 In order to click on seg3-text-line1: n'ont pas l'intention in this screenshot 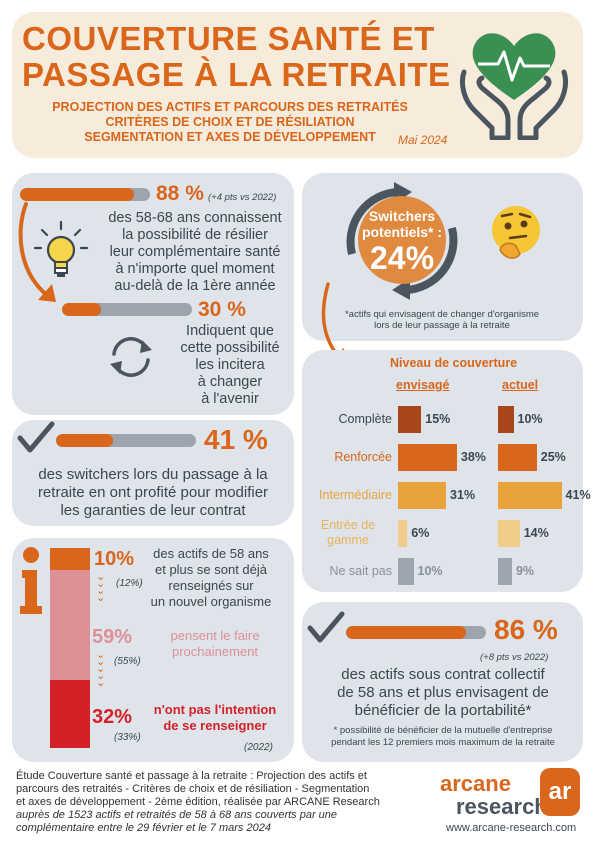, I will do `click(215, 709)`.